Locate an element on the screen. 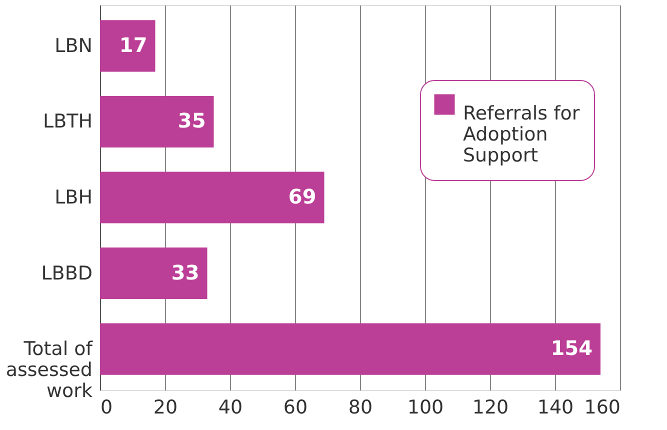  data-label: 33 is located at coordinates (185, 272).